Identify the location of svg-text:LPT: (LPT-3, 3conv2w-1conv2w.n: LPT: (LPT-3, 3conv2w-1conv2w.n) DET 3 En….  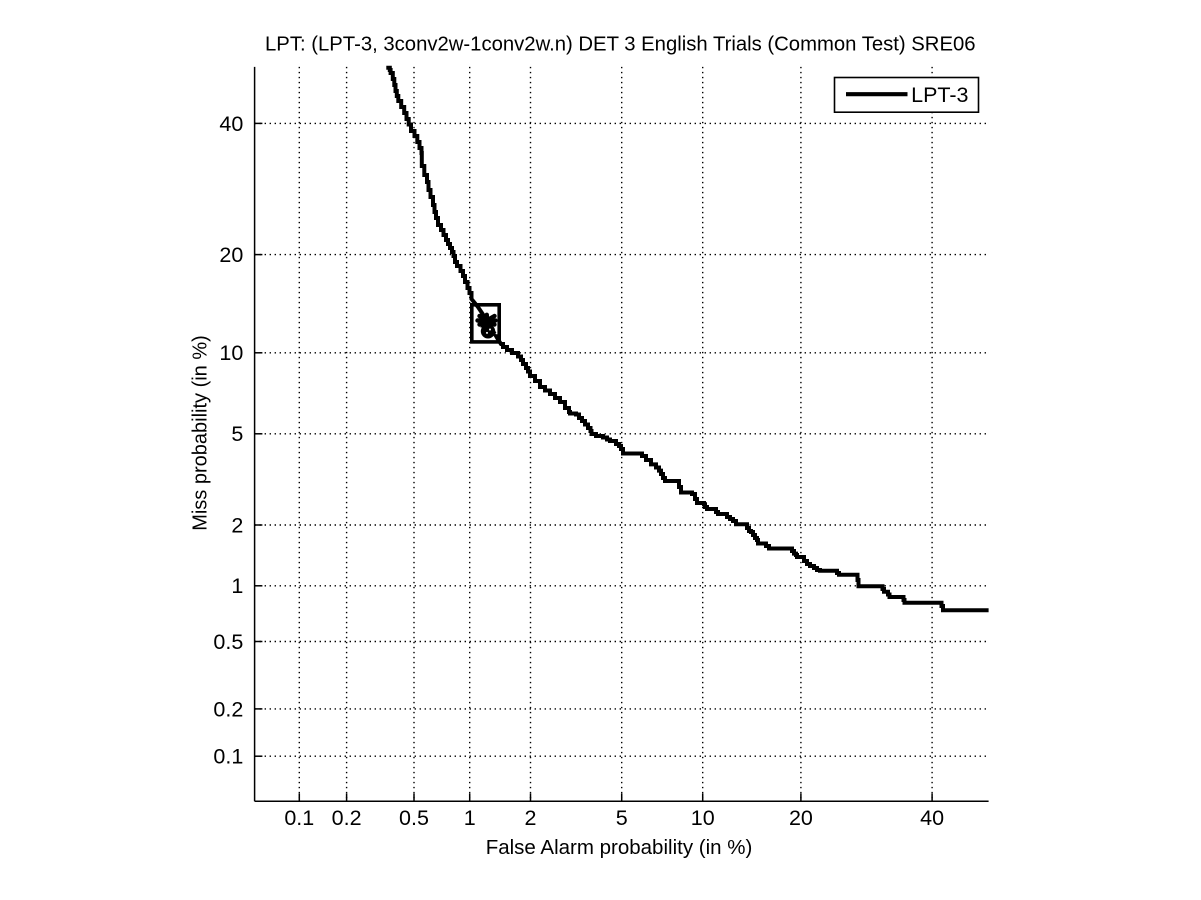
(620, 44).